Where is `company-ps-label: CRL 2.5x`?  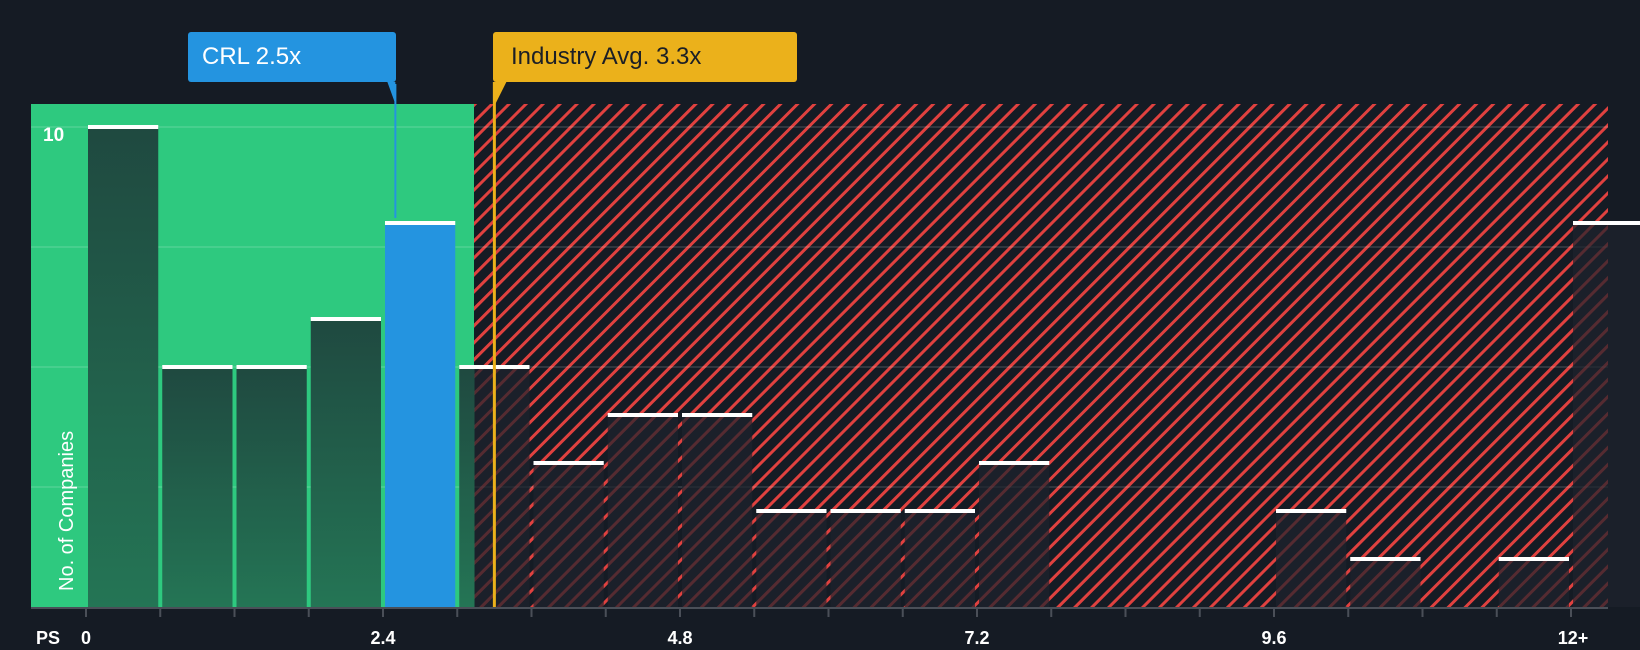
company-ps-label: CRL 2.5x is located at coordinates (292, 57).